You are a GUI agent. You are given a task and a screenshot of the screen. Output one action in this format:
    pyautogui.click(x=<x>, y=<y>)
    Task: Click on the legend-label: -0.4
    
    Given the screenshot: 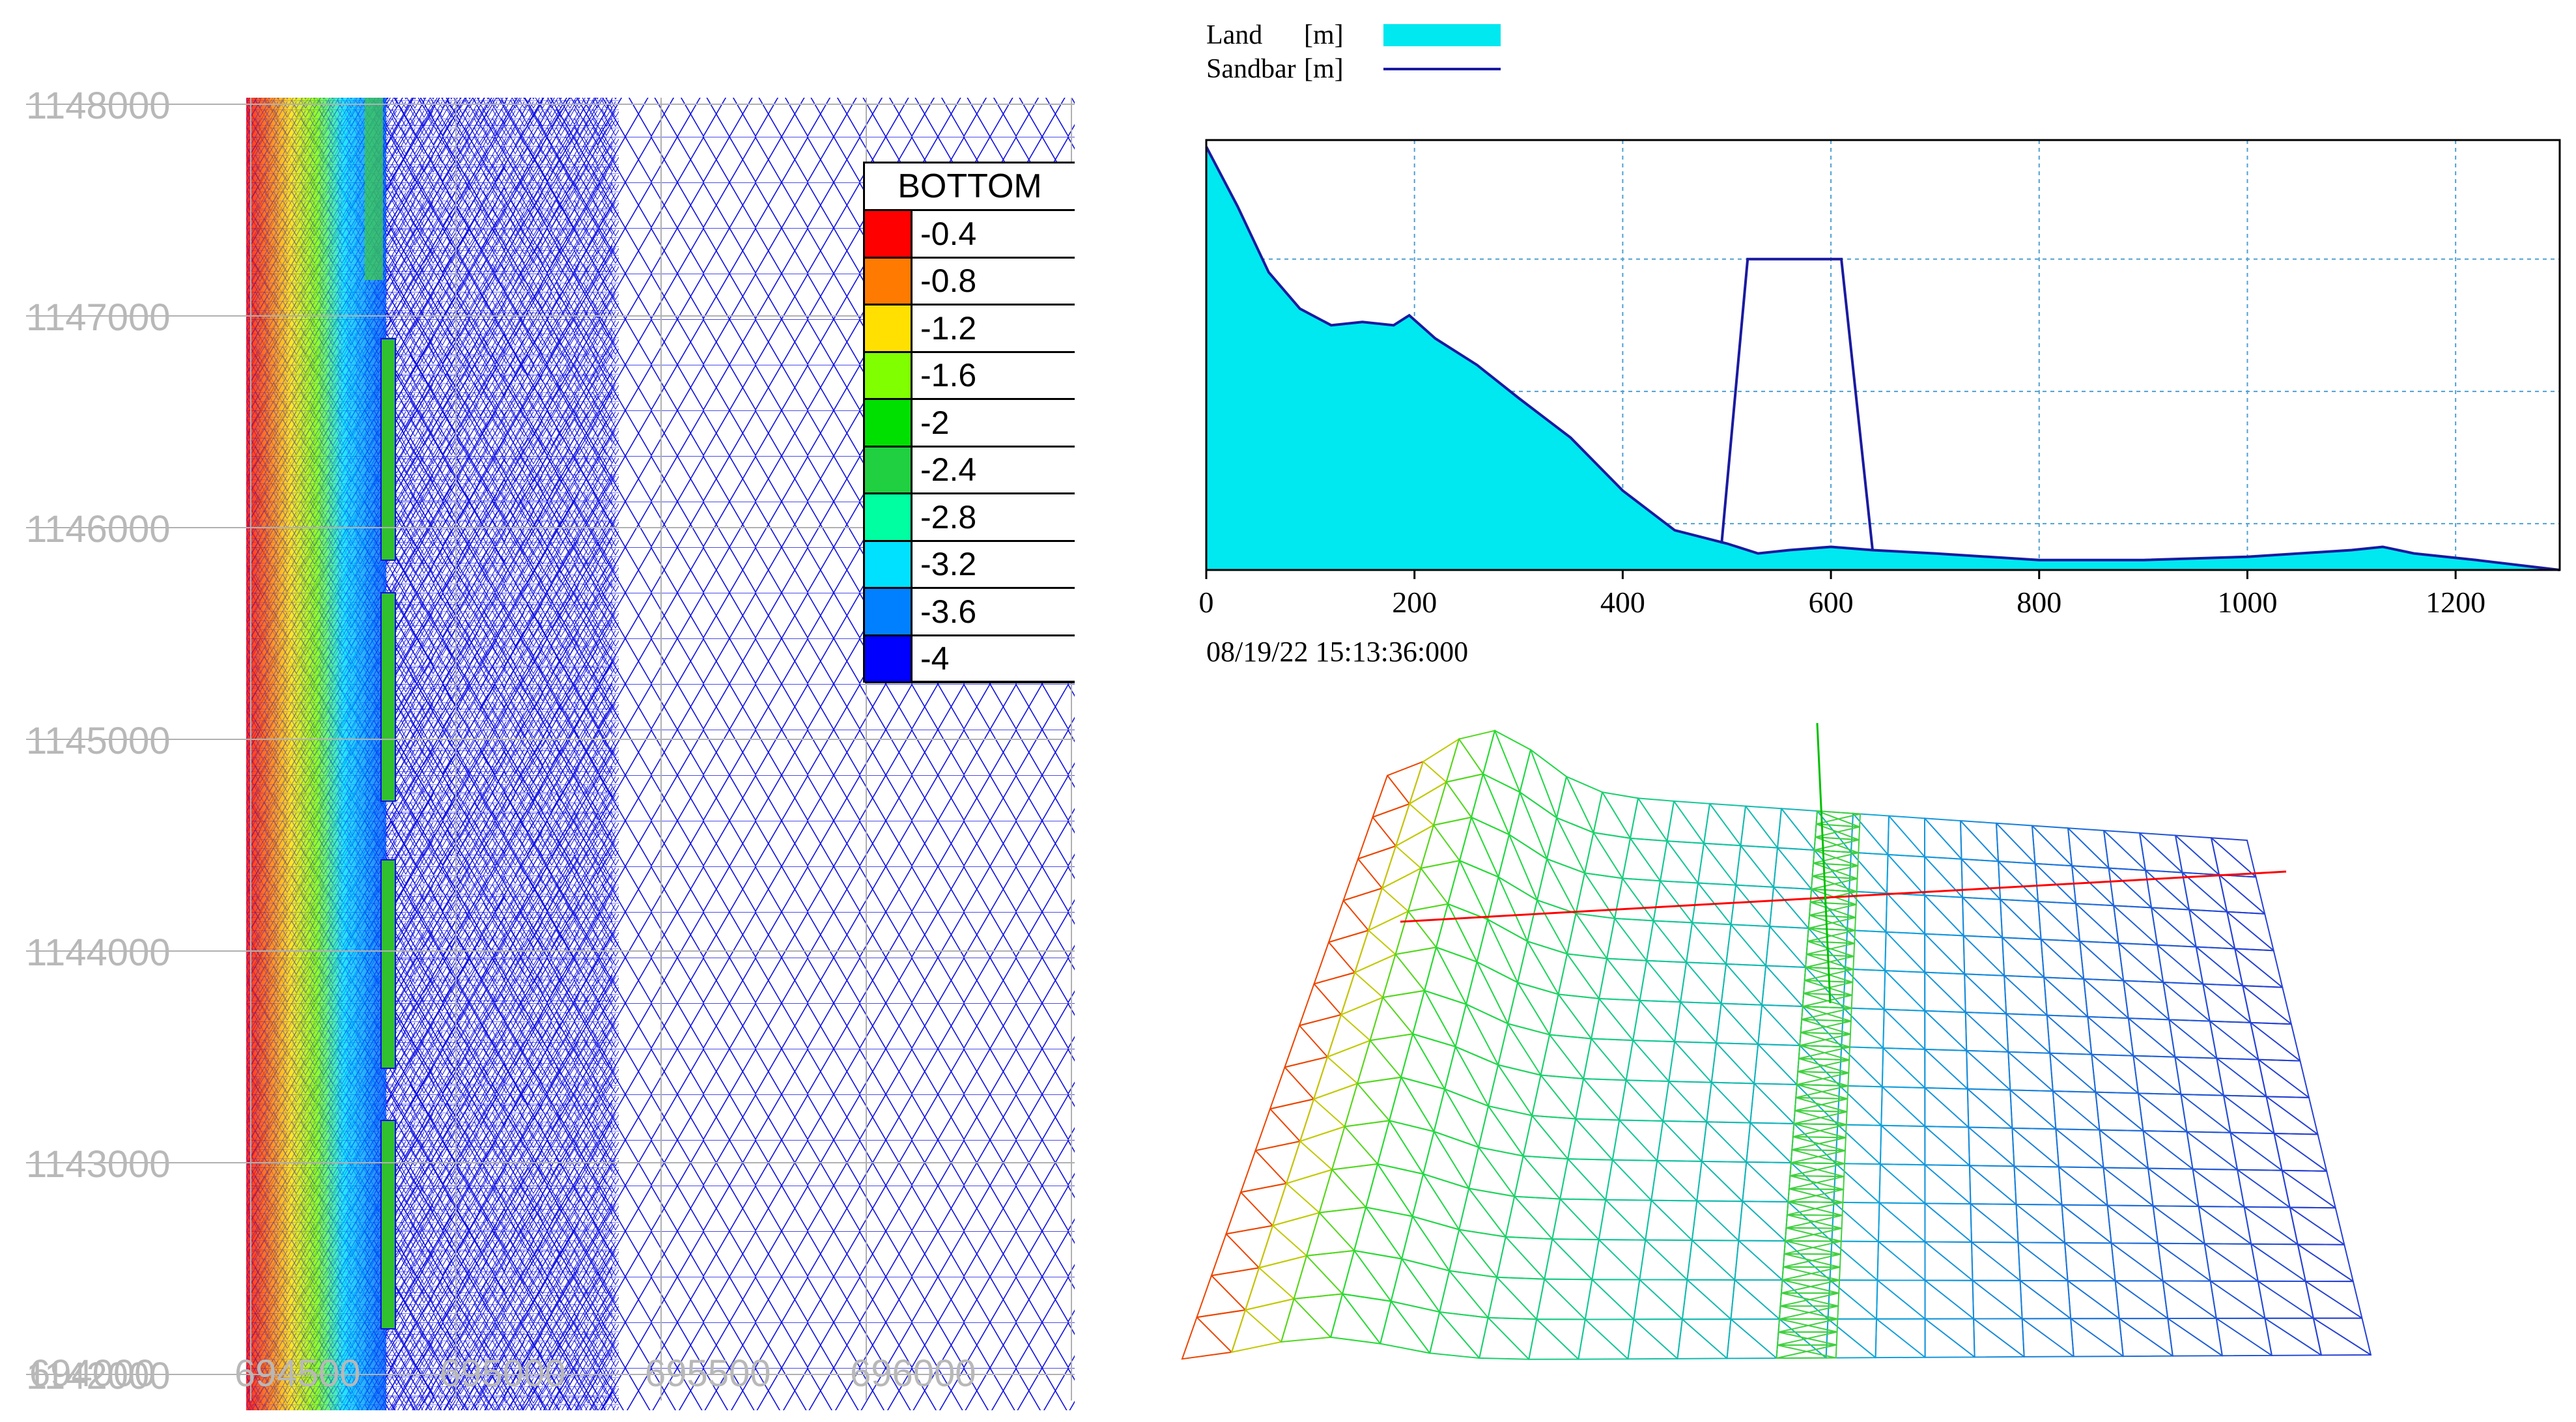 What is the action you would take?
    pyautogui.click(x=948, y=234)
    